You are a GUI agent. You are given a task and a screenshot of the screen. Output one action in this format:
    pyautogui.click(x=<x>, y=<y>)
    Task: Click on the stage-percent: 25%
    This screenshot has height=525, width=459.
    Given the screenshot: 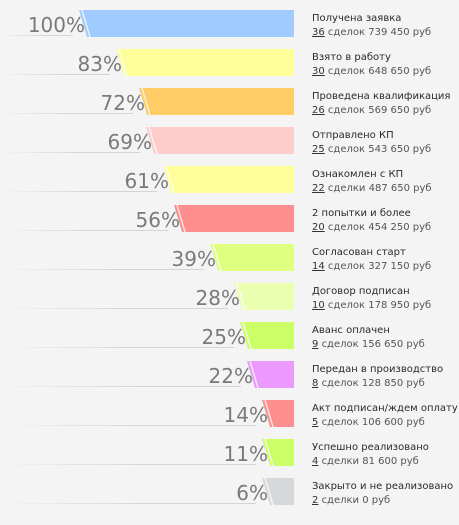 What is the action you would take?
    pyautogui.click(x=223, y=337)
    